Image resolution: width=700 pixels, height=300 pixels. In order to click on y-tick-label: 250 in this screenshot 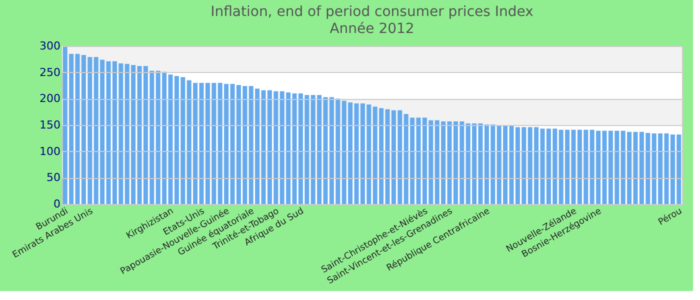, I will do `click(50, 72)`.